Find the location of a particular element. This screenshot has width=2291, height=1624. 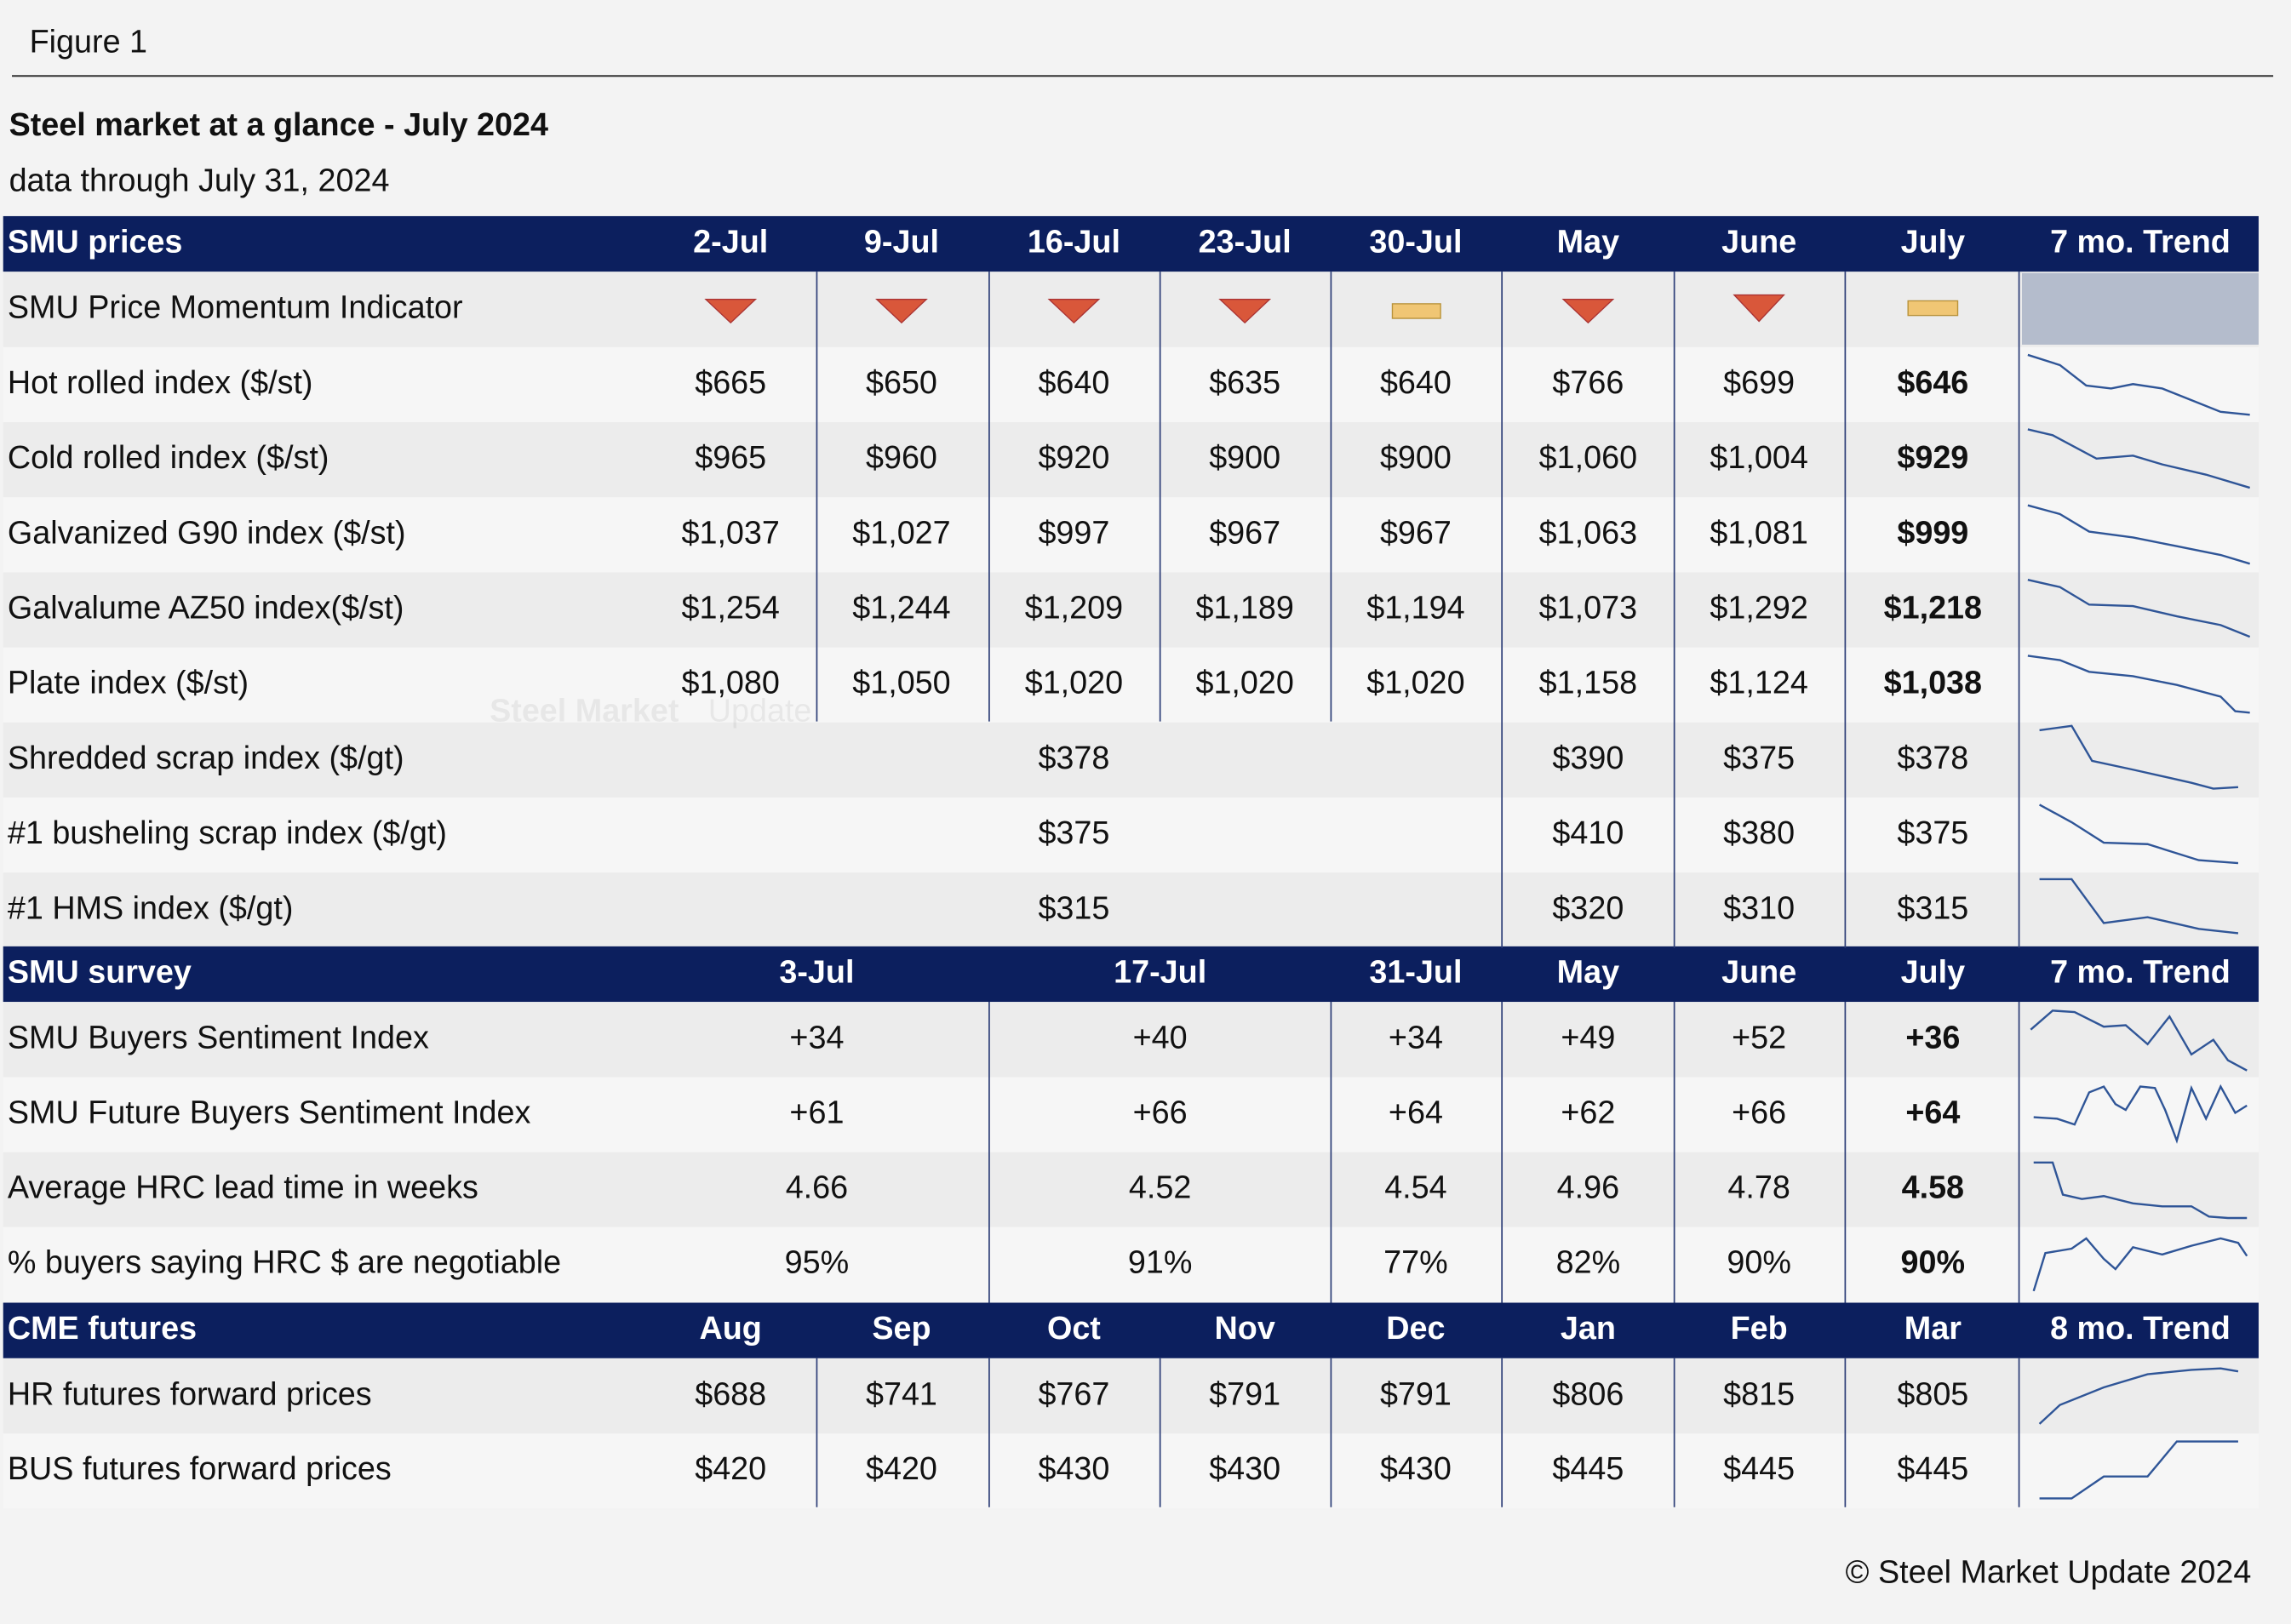

cell: 77% is located at coordinates (1415, 1262).